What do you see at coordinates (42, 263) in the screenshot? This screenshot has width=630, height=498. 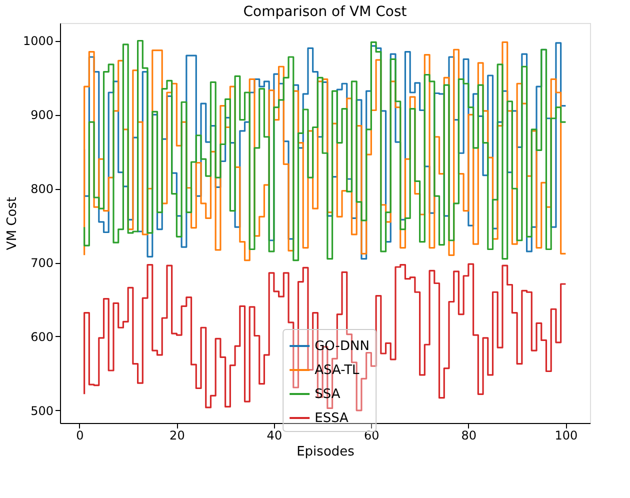 I see `y-tick-label: 700` at bounding box center [42, 263].